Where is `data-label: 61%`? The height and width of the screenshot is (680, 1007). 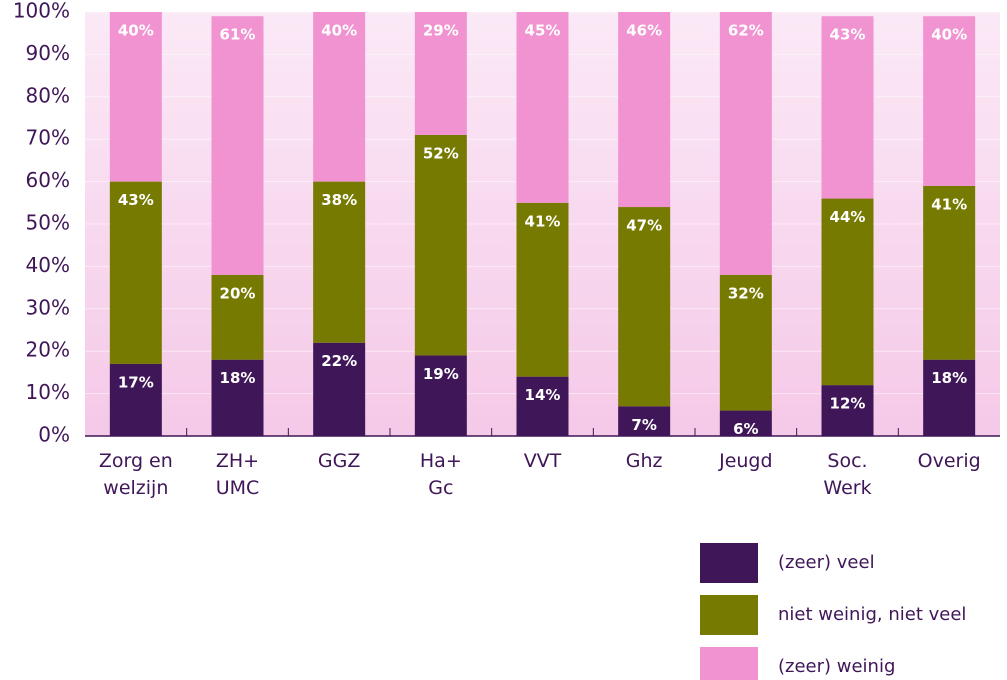
data-label: 61% is located at coordinates (238, 35).